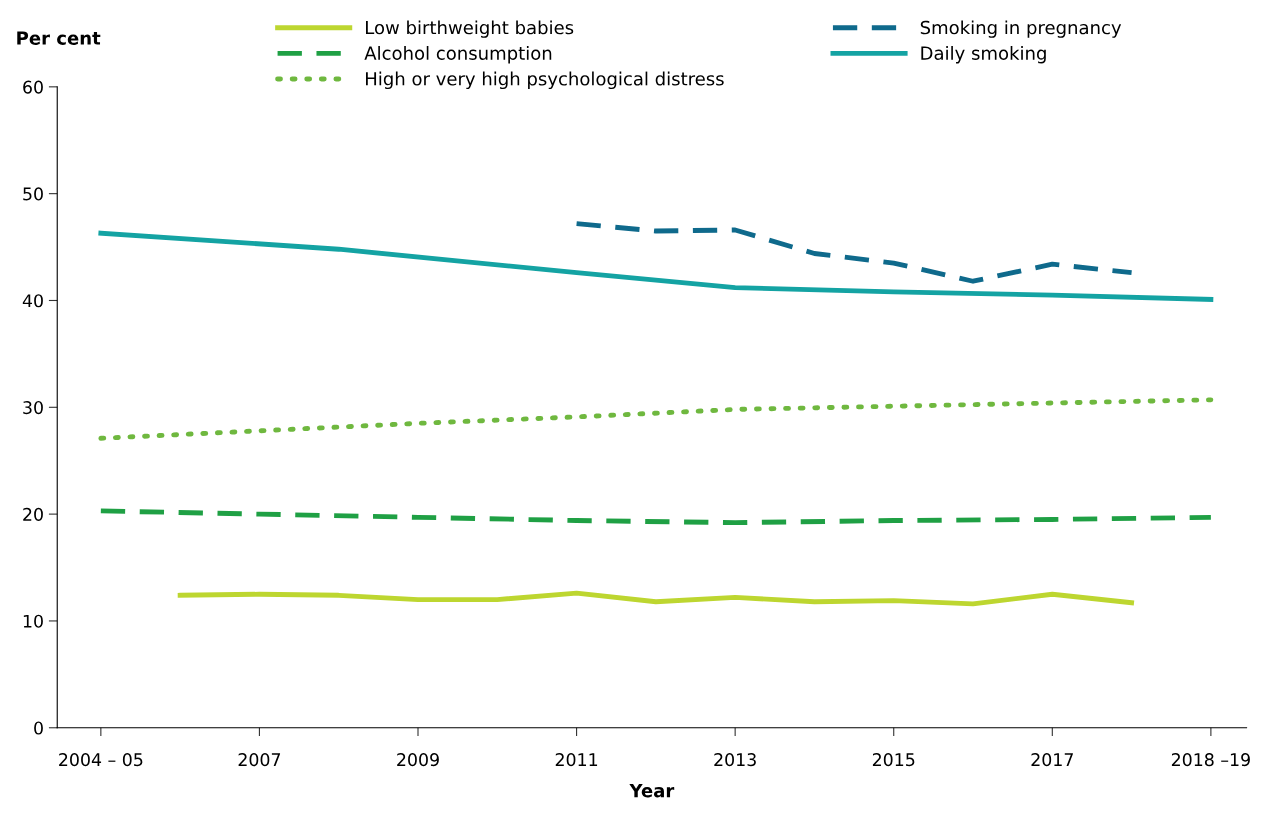 The height and width of the screenshot is (827, 1272). Describe the element at coordinates (652, 791) in the screenshot. I see `x-axis-title: Year` at that location.